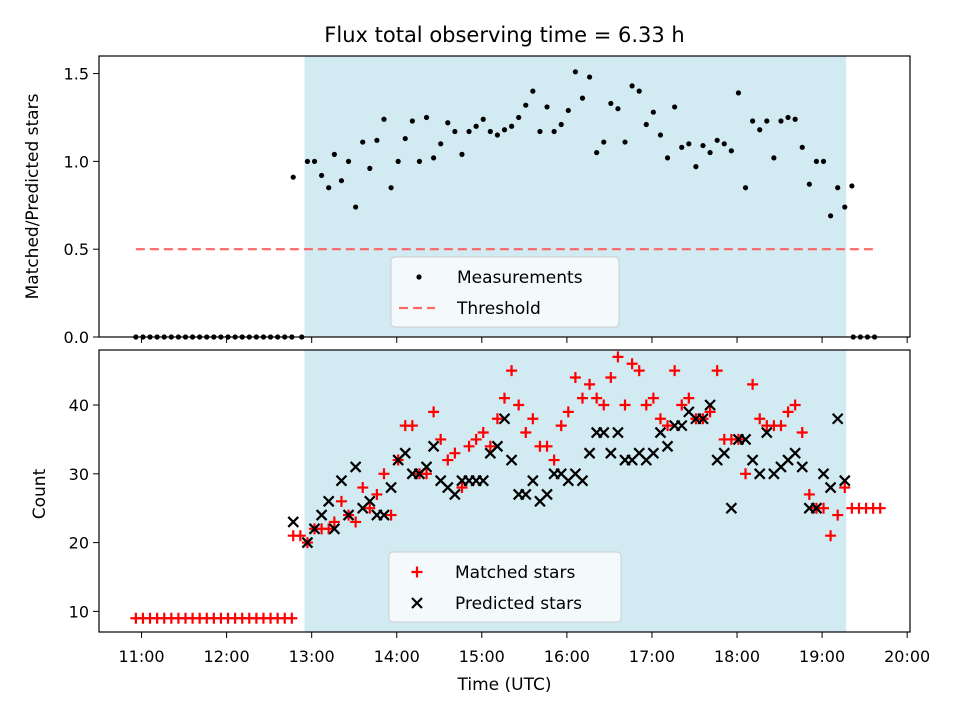  Describe the element at coordinates (76, 161) in the screenshot. I see `y-tick-label: 1.0` at that location.